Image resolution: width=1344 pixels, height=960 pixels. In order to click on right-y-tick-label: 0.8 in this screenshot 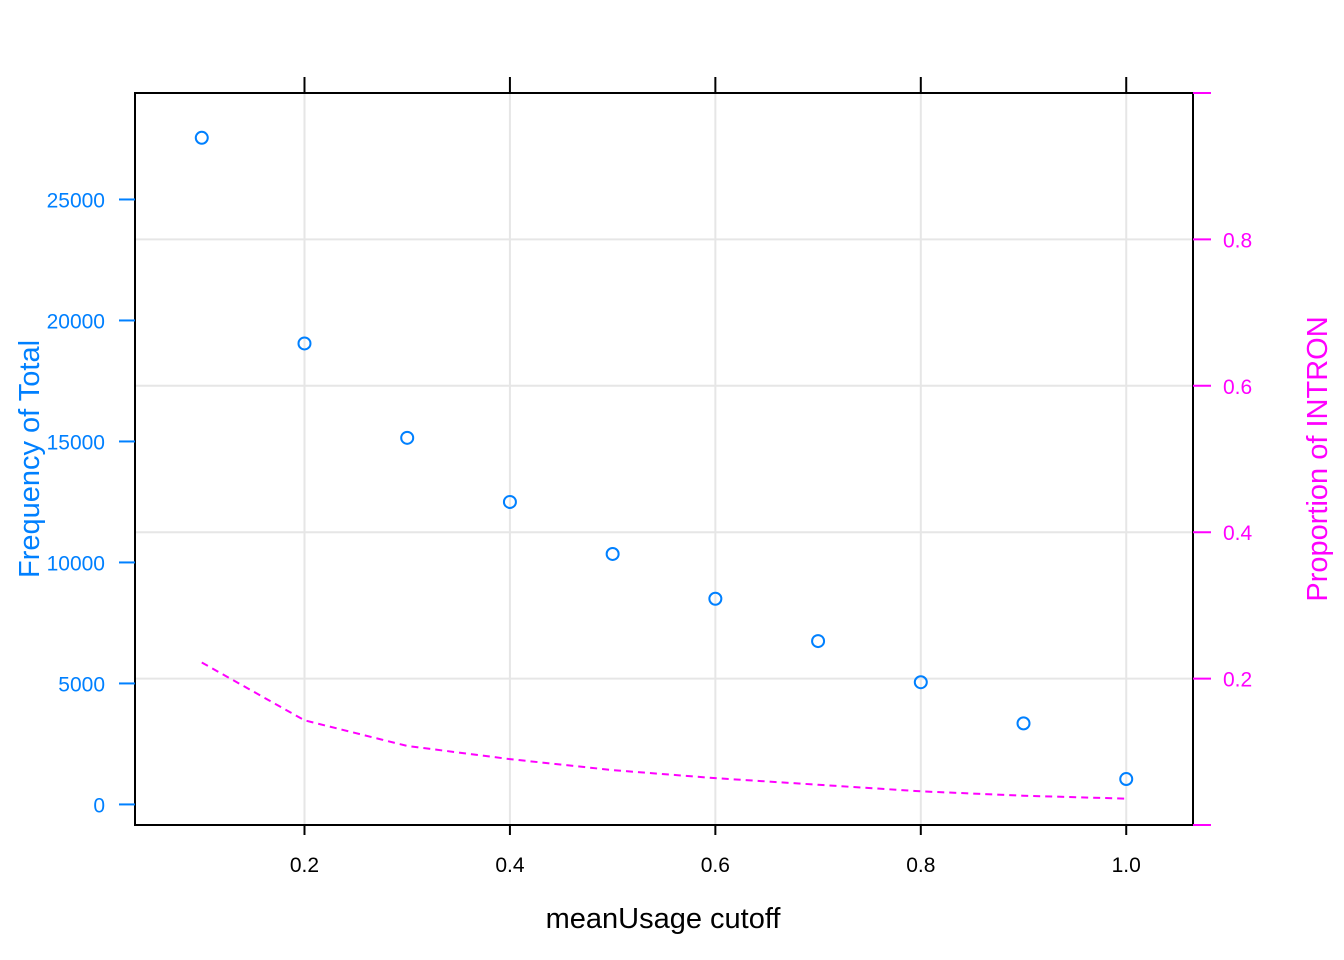, I will do `click(1237, 240)`.